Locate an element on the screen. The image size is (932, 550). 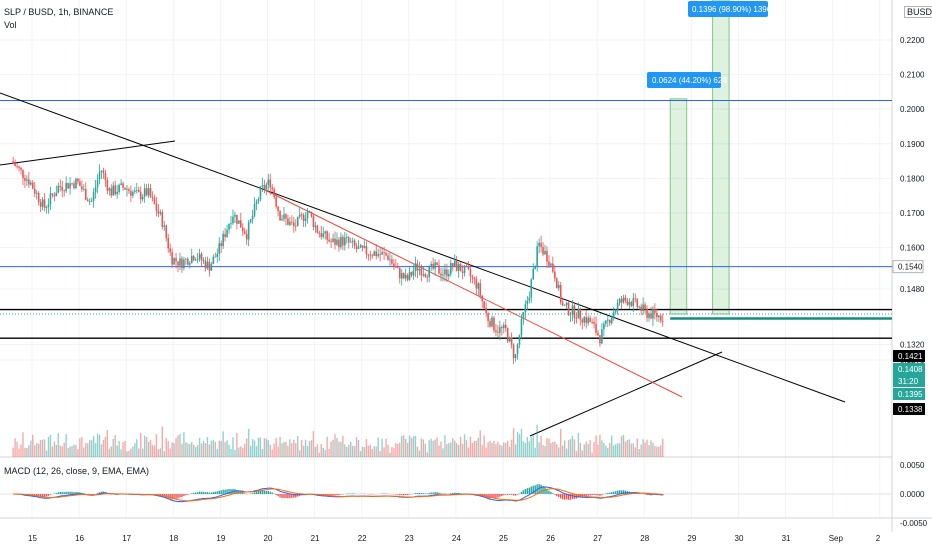
symbol-title: SLP / BUSD, 1h, BINANCE is located at coordinates (59, 12).